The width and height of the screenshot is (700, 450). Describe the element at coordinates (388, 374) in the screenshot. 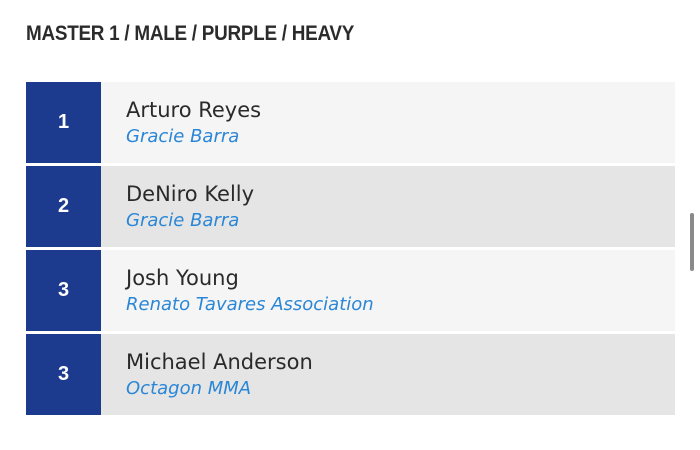

I see `athlete-info: Michael Anderson Octagon MMA` at that location.